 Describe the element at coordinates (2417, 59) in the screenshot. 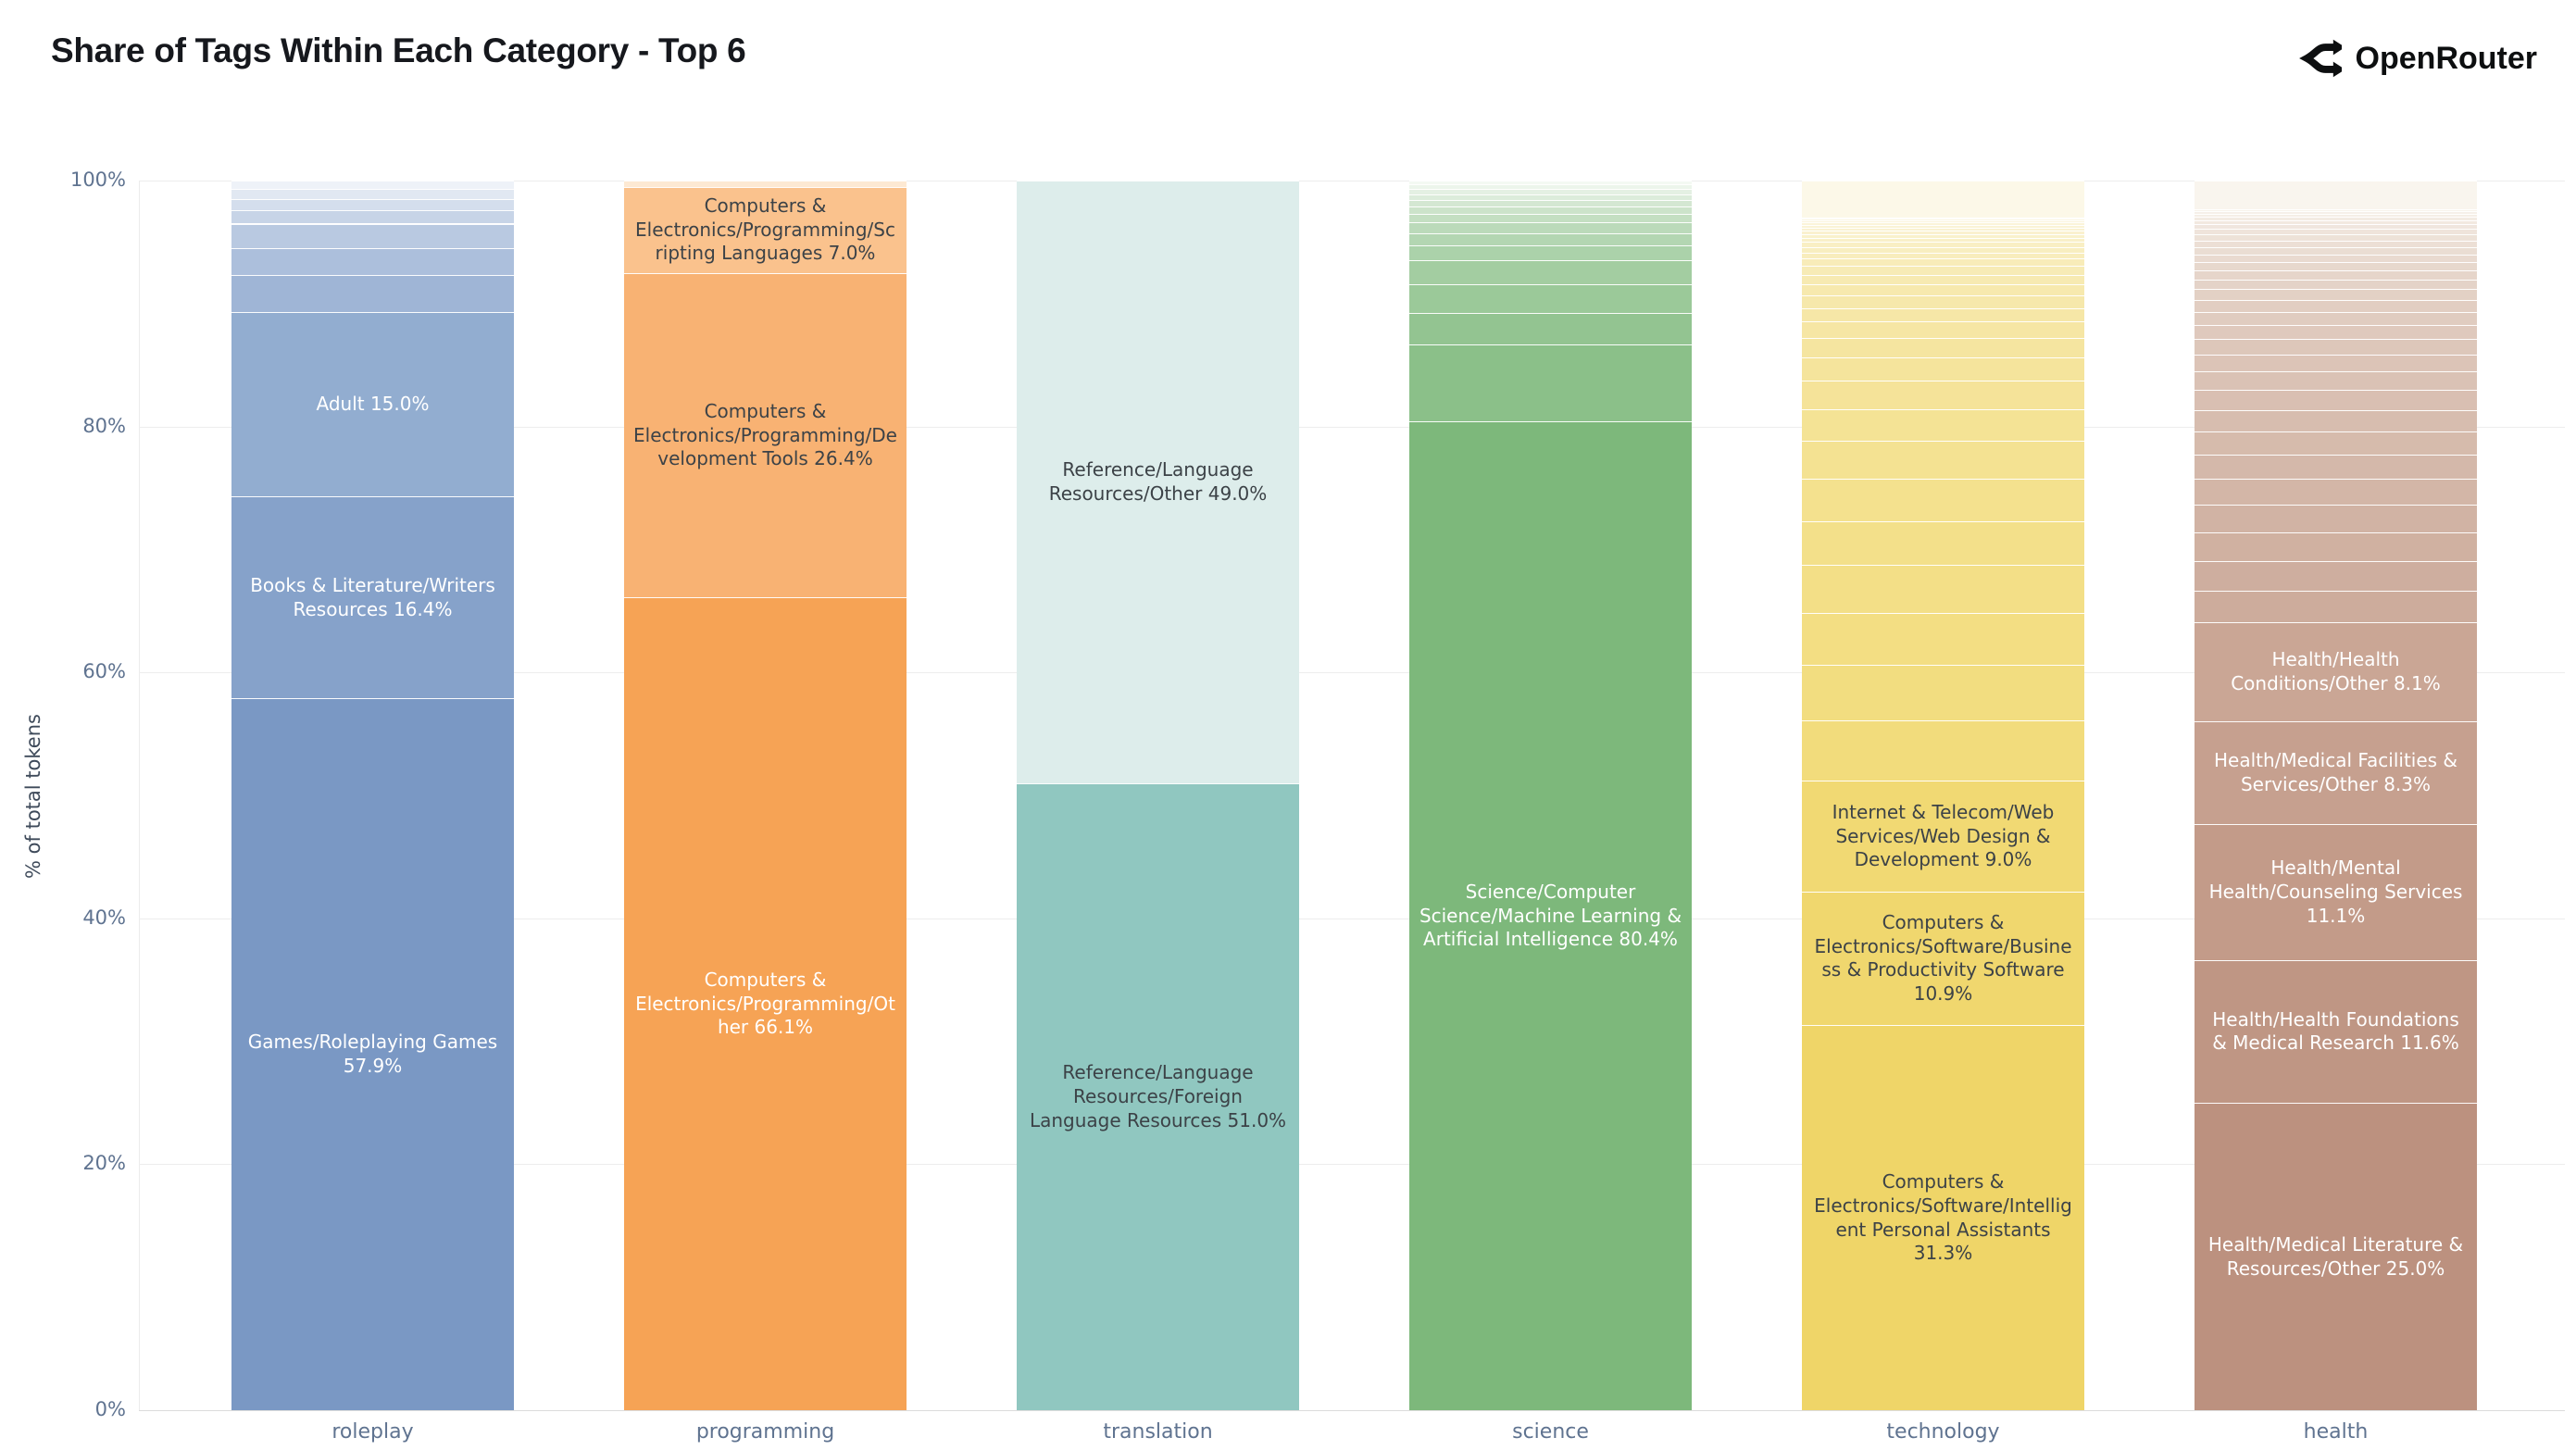

I see `brand: OpenRouter` at that location.